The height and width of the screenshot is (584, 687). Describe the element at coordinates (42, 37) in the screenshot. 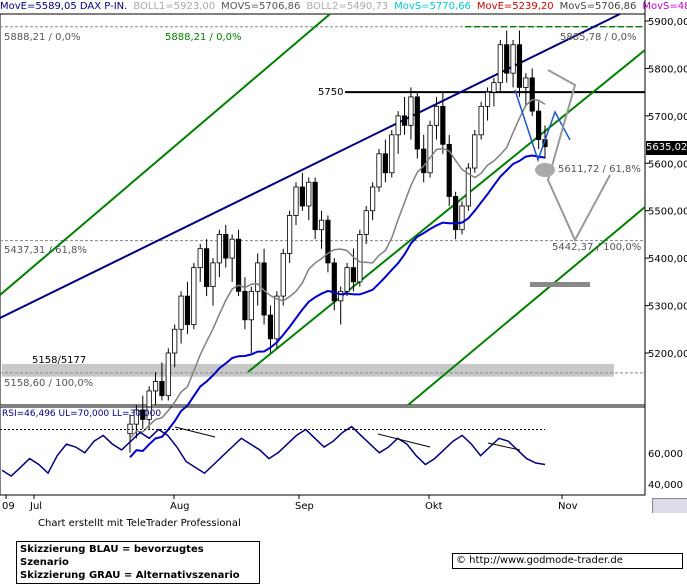

I see `label-5888-left: 5888,21 / 0,0%` at that location.